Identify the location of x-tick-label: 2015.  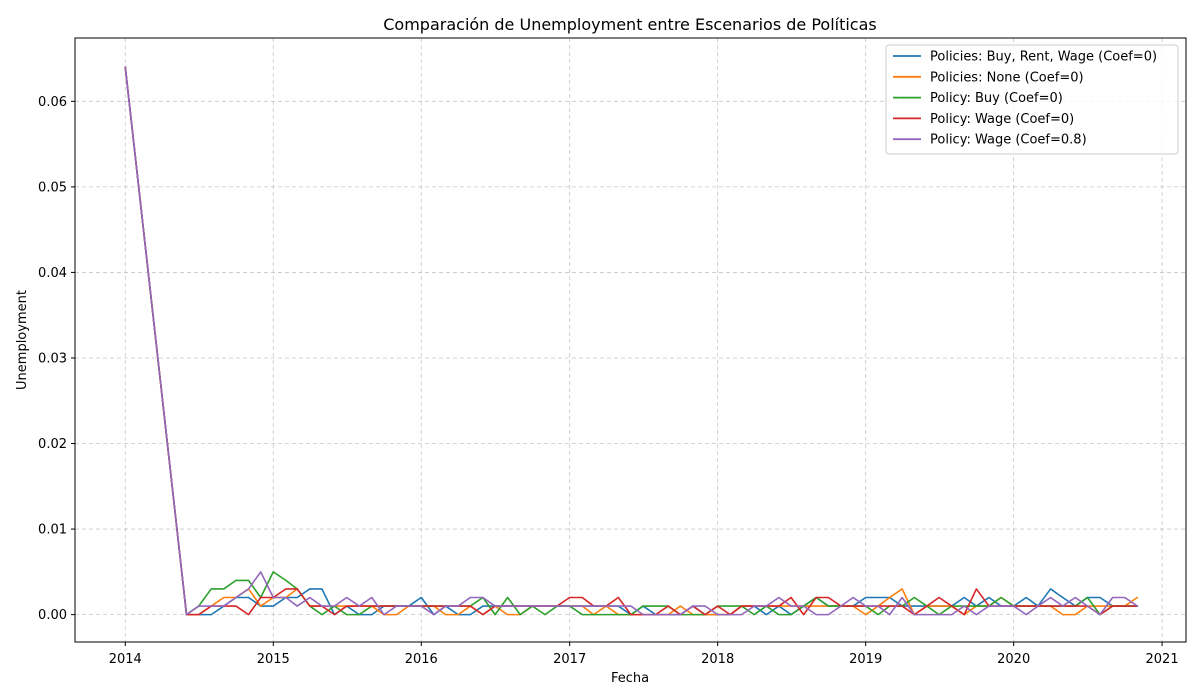
(273, 659).